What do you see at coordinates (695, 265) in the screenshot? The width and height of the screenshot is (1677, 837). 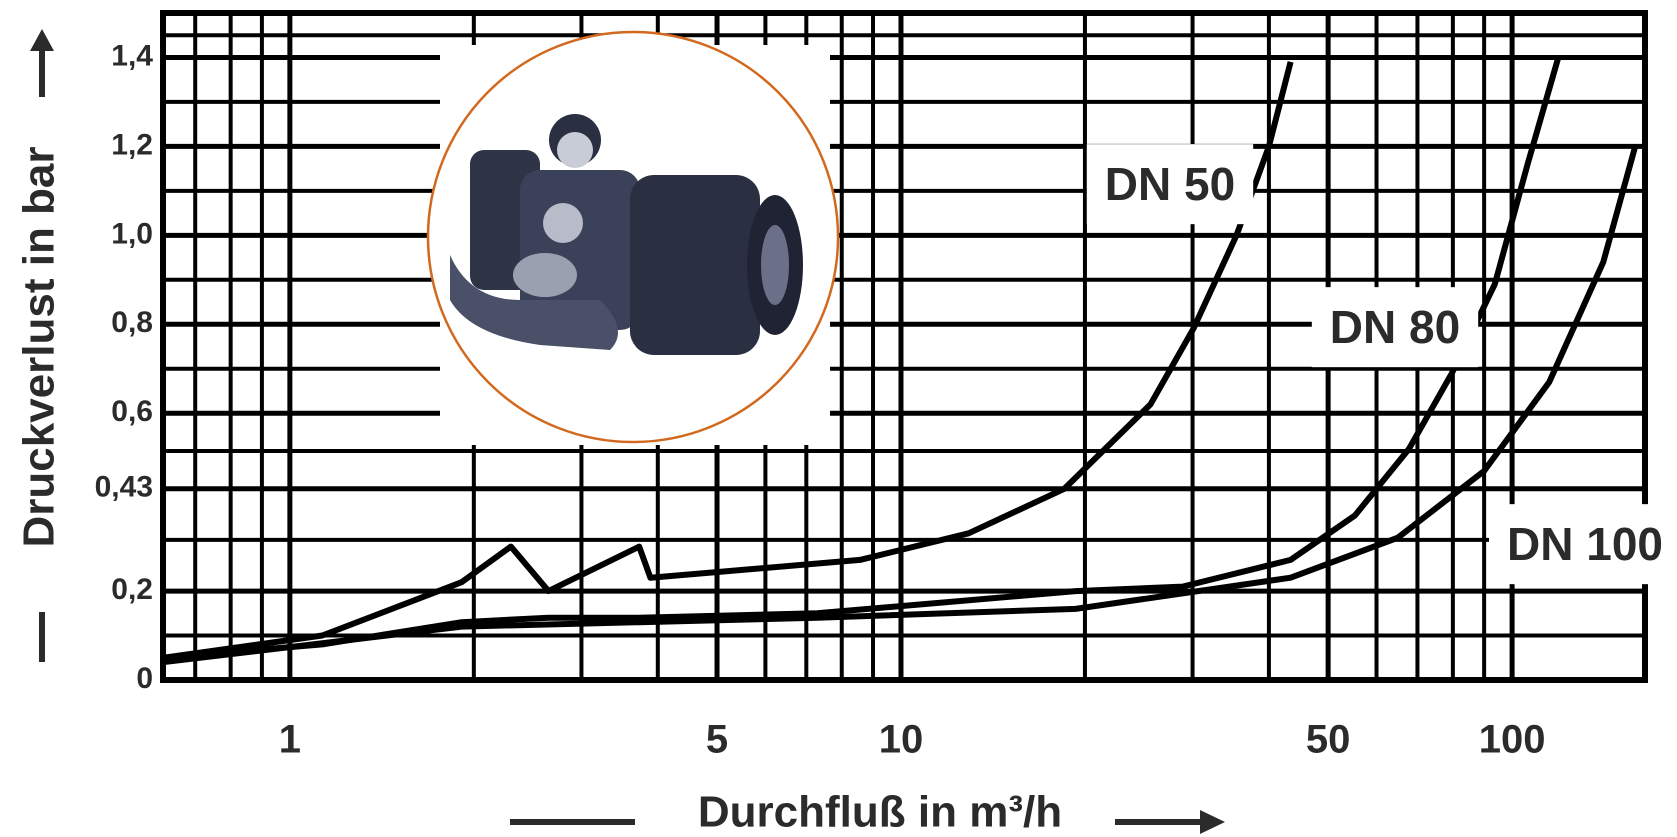 I see `pipe-body` at bounding box center [695, 265].